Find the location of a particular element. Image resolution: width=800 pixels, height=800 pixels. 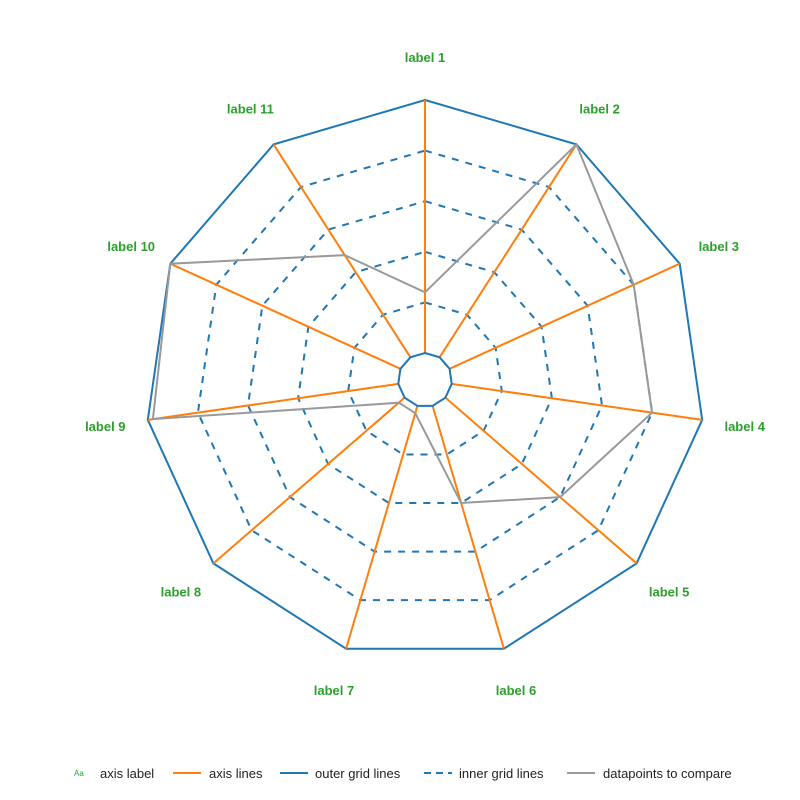

center-ring-polygon is located at coordinates (425, 379).